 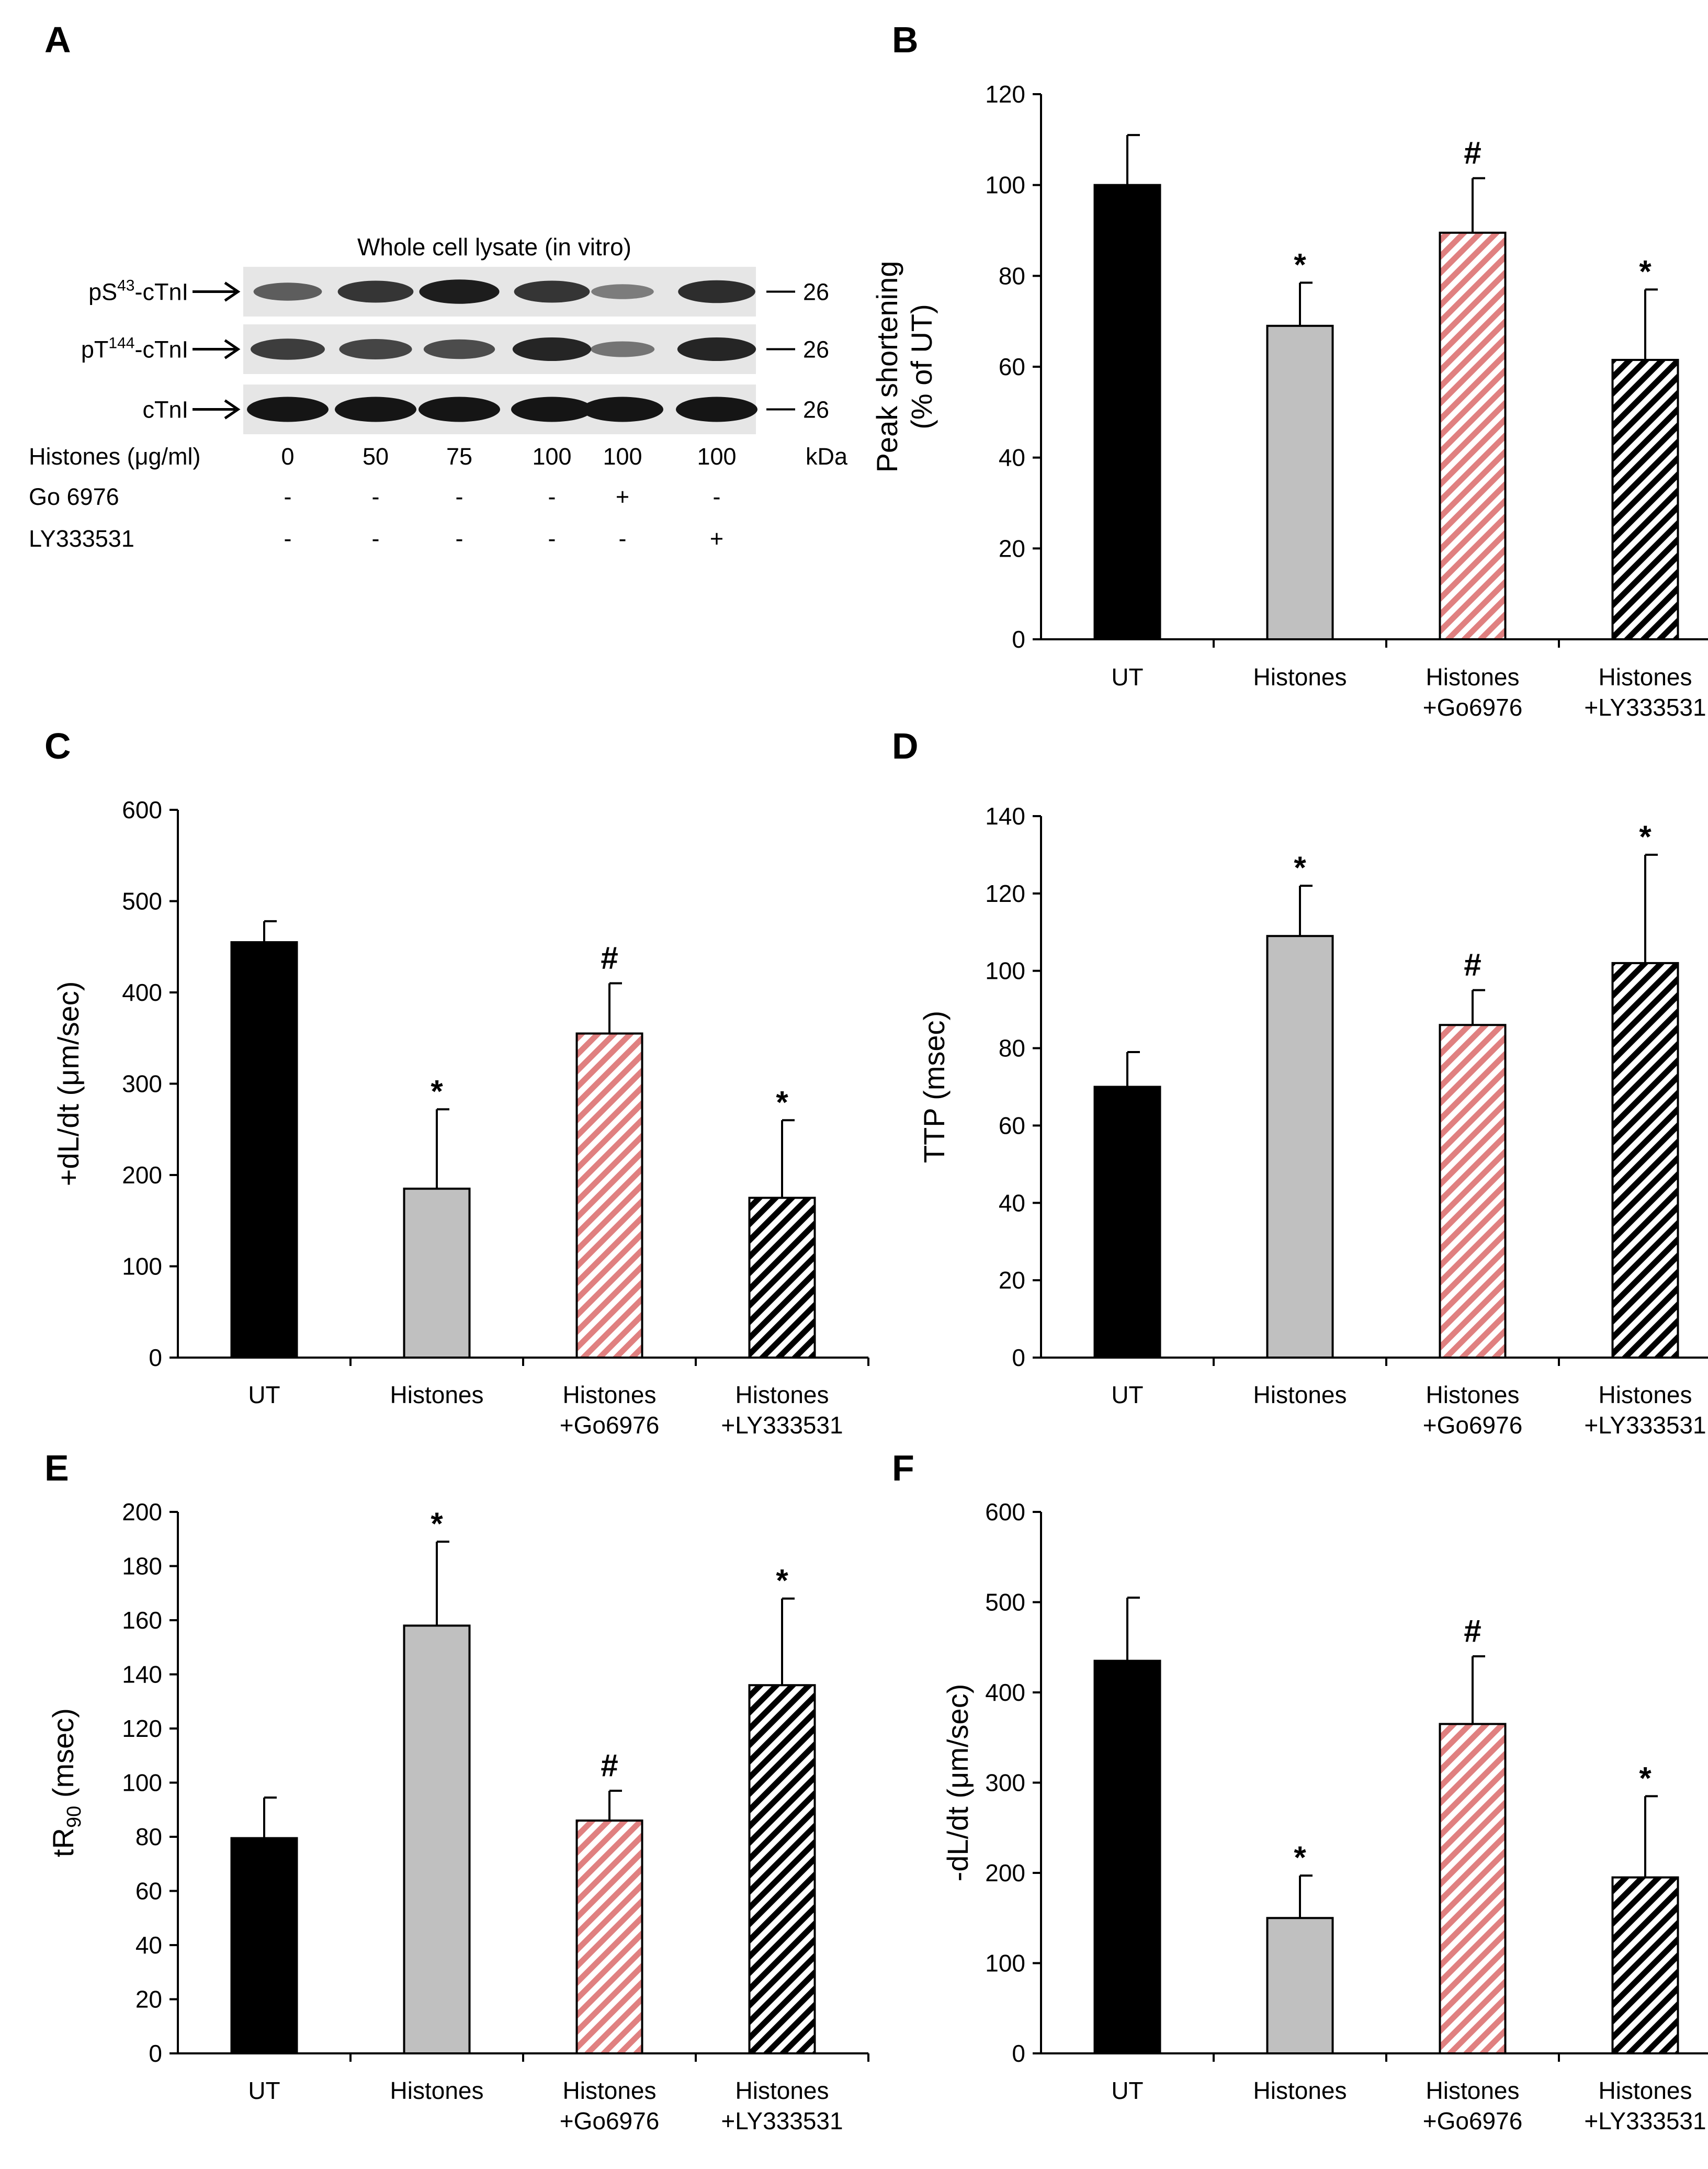 I want to click on y-axis-title: -dL/dt (μm/sec), so click(x=957, y=1783).